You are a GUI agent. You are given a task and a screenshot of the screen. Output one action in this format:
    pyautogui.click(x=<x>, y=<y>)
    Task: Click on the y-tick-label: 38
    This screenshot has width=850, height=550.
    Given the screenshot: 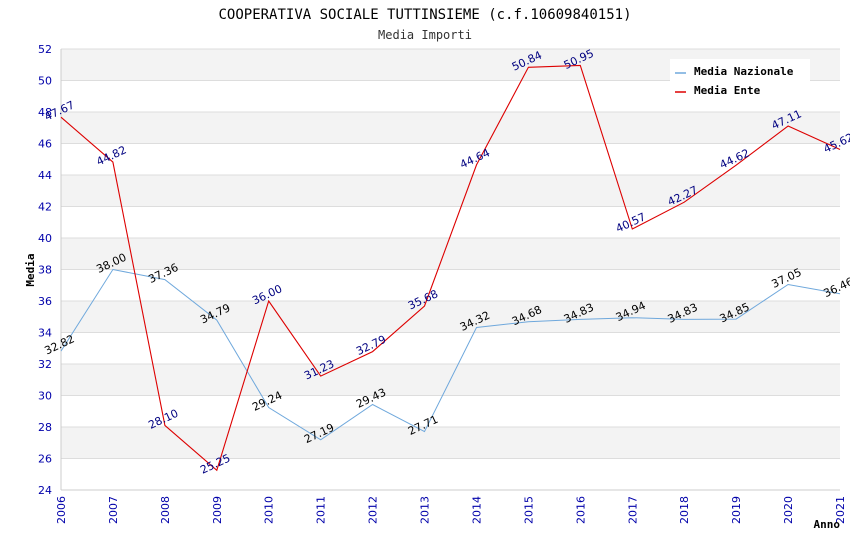 What is the action you would take?
    pyautogui.click(x=45, y=270)
    